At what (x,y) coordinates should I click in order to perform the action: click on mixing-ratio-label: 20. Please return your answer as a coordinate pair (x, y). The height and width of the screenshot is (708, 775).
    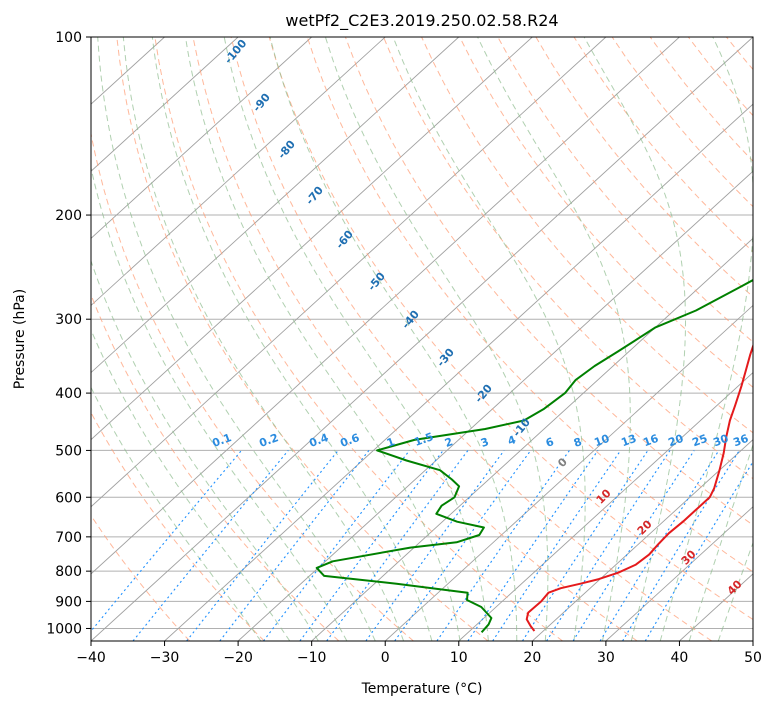
    Looking at the image, I should click on (675, 441).